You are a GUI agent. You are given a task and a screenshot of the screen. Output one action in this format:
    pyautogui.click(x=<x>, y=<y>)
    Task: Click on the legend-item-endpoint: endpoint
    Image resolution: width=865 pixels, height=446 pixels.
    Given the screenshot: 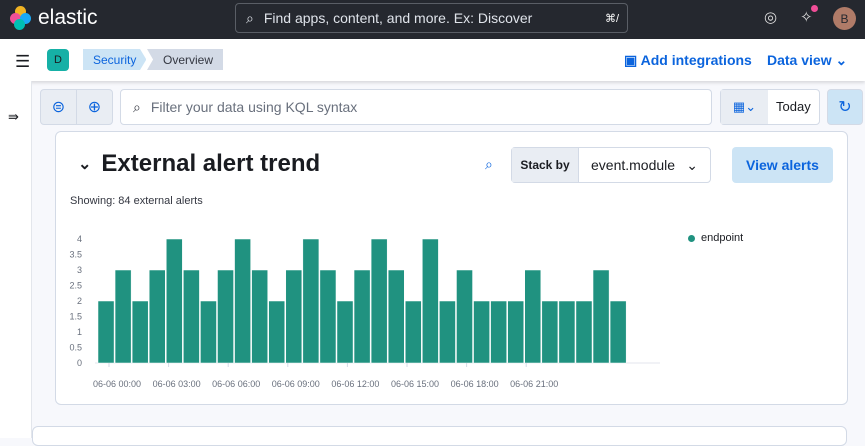 What is the action you would take?
    pyautogui.click(x=715, y=238)
    